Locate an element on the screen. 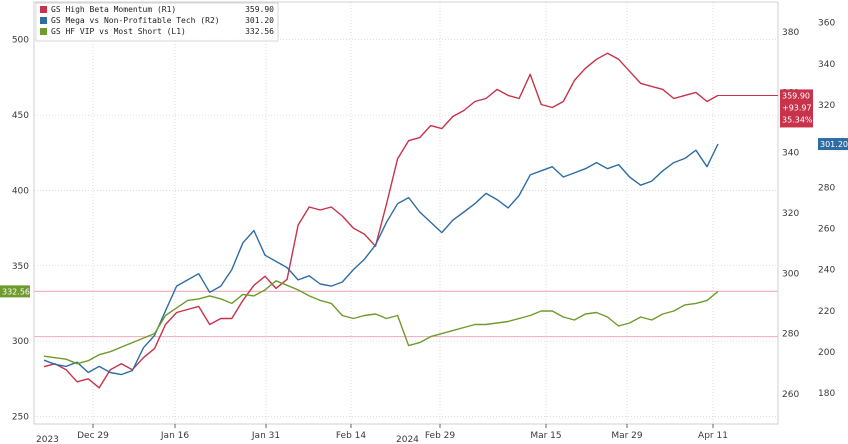 The height and width of the screenshot is (444, 848). legend-series-name: GS High Beta Momentum (R1) is located at coordinates (113, 9).